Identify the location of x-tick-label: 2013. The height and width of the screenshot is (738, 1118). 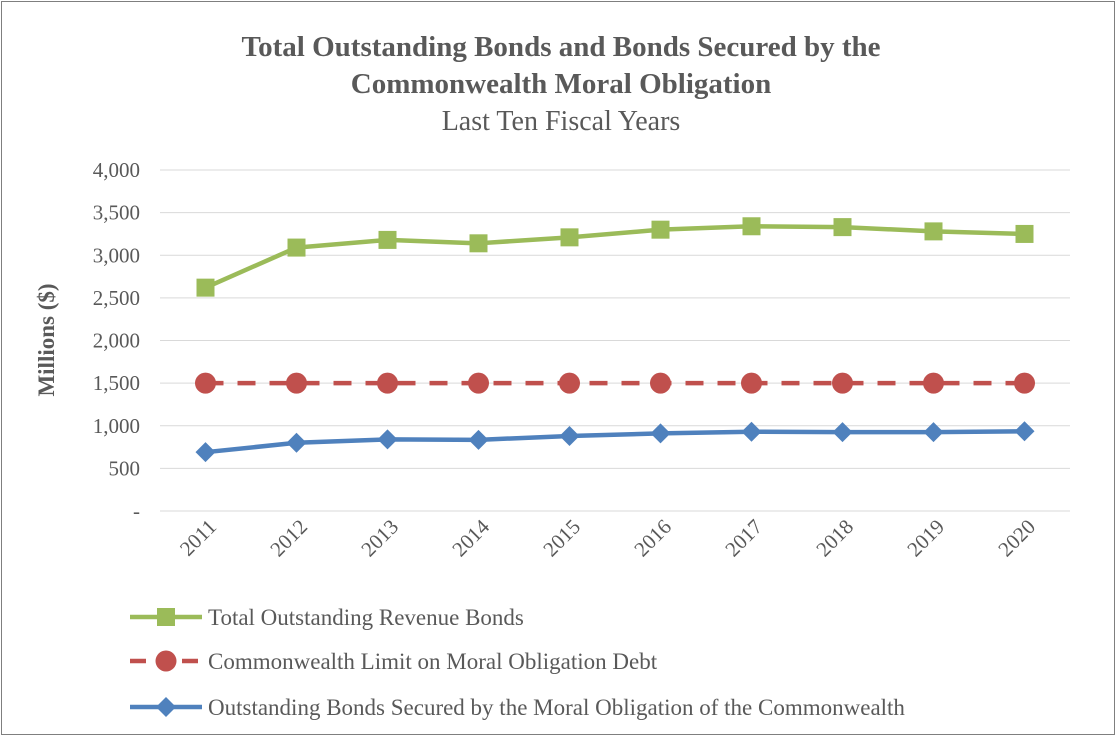
(379, 538).